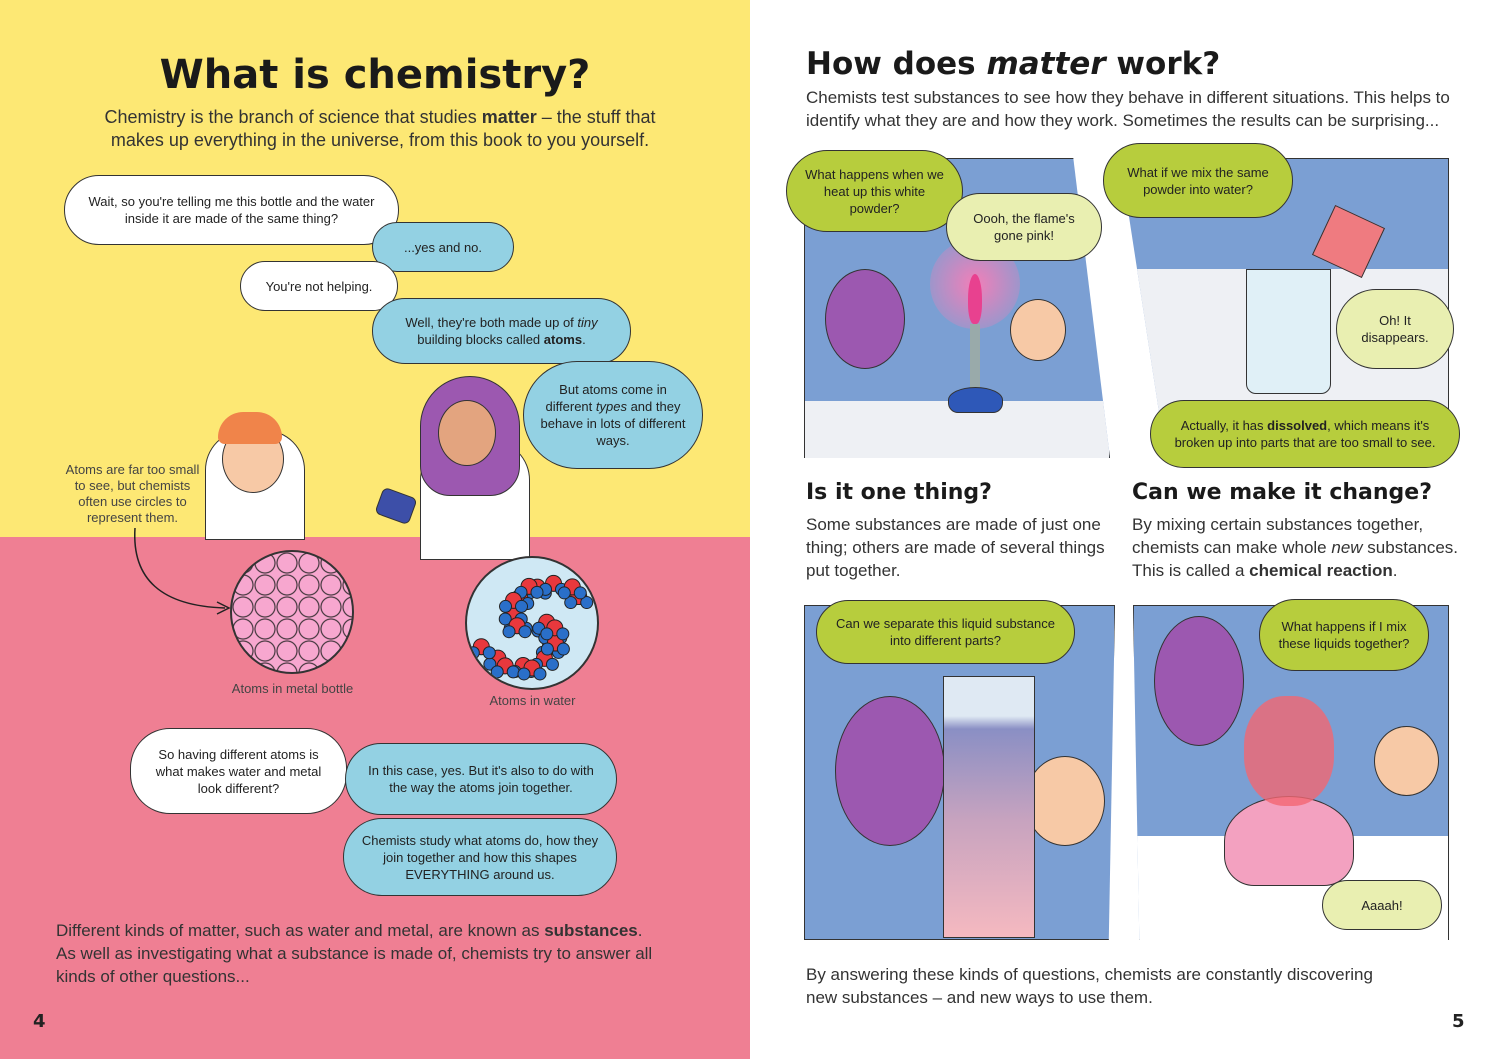  What do you see at coordinates (292, 612) in the screenshot?
I see `metal-atoms-diagram` at bounding box center [292, 612].